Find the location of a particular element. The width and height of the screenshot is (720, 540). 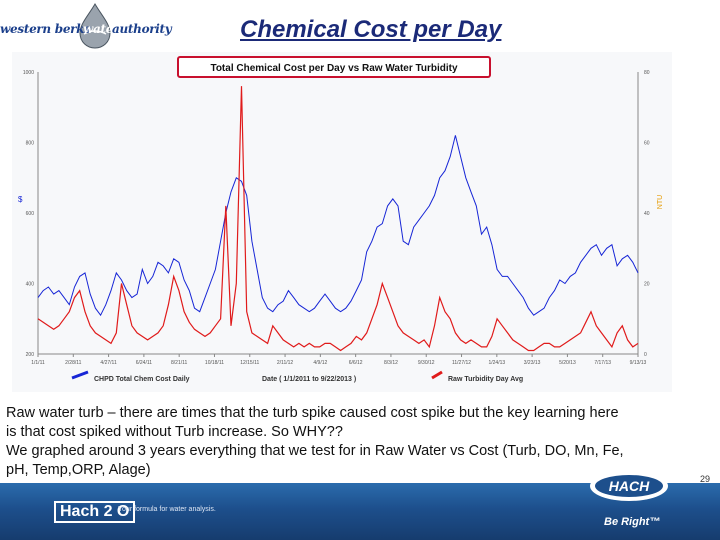

y-right-tick-label: 0 is located at coordinates (645, 355).